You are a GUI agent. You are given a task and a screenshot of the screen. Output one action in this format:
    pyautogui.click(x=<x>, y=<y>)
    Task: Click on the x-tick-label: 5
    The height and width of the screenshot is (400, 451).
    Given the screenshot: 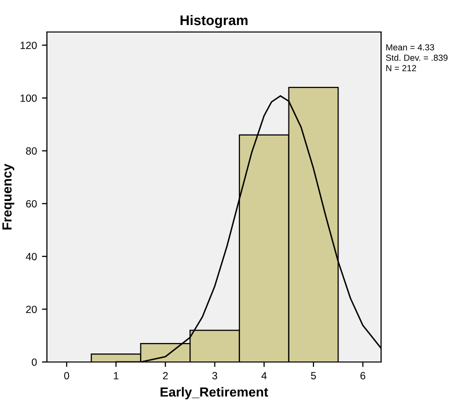 What is the action you would take?
    pyautogui.click(x=313, y=376)
    